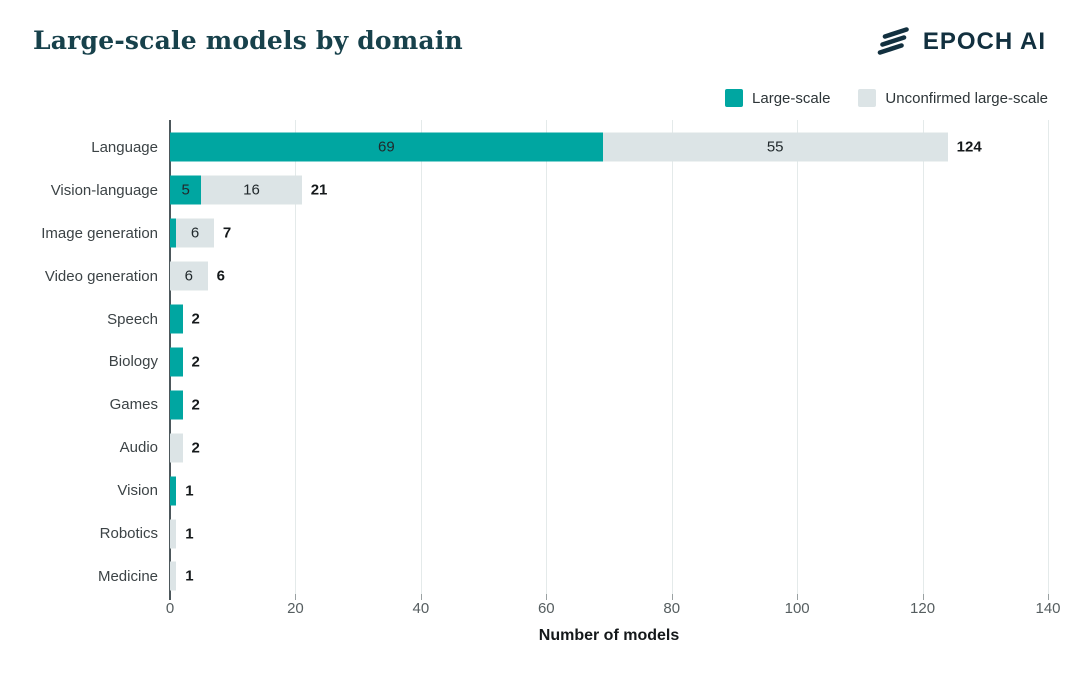 The width and height of the screenshot is (1080, 674). I want to click on category-label: Vision-language, so click(104, 190).